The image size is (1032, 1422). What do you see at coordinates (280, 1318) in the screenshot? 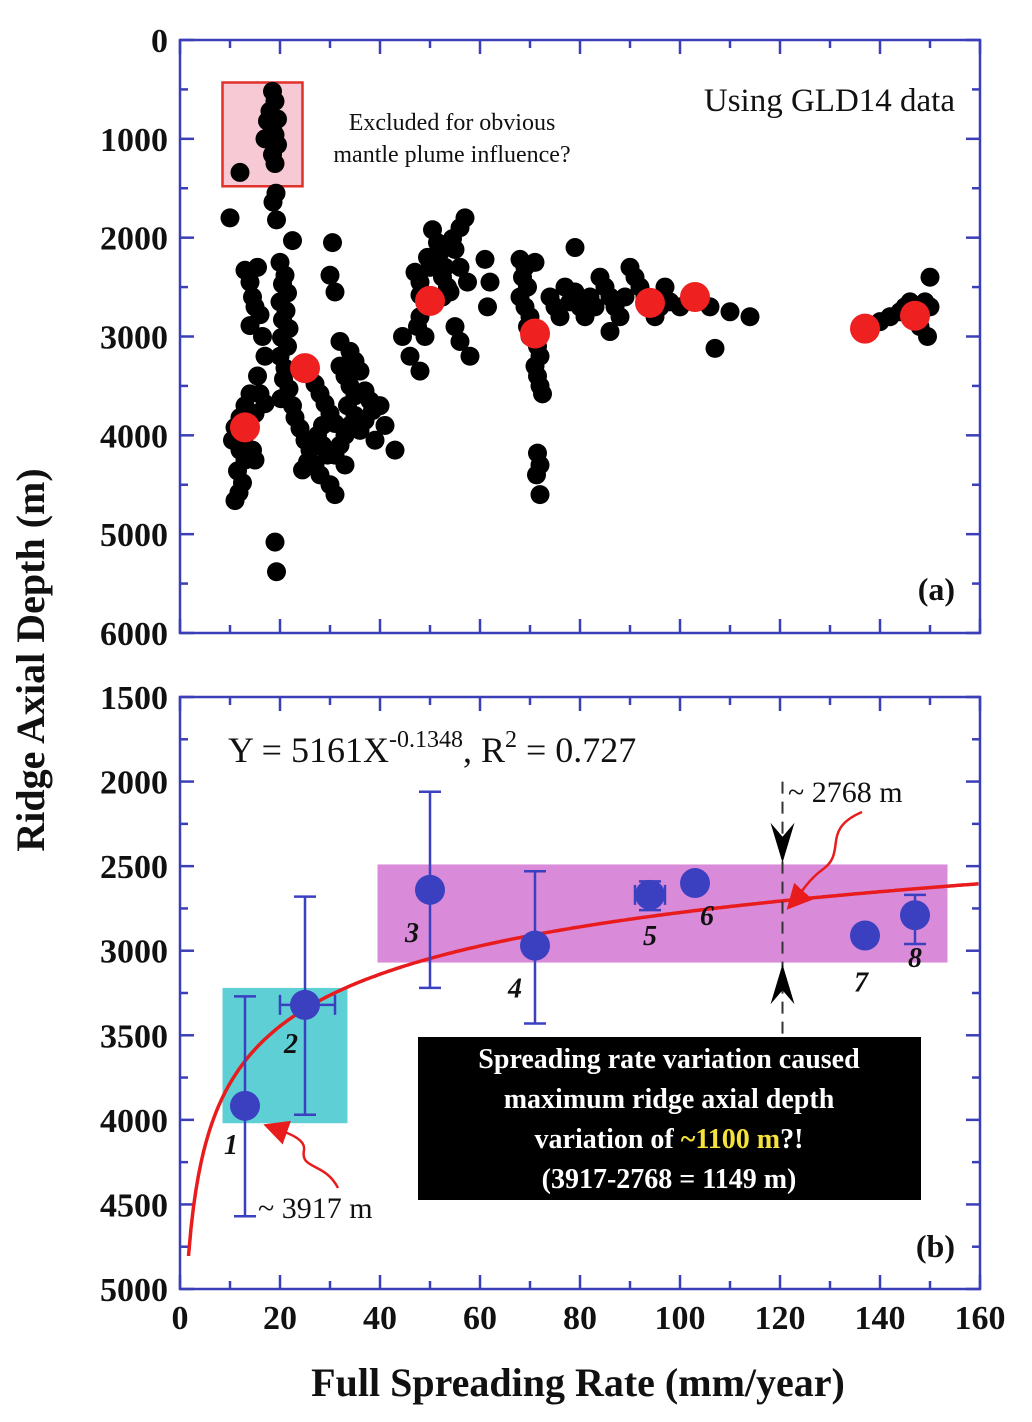
I see `x-tick-label: 20` at bounding box center [280, 1318].